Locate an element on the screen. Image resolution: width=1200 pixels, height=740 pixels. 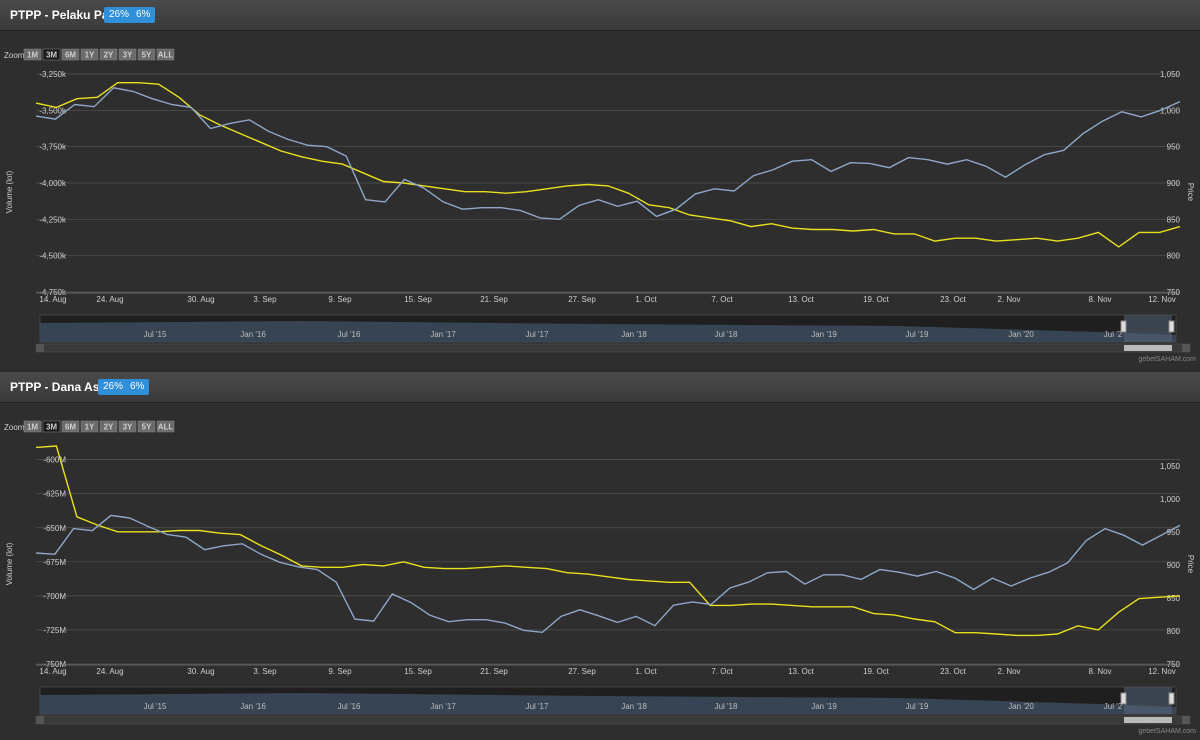
x-tick-label: 1. Oct is located at coordinates (646, 671).